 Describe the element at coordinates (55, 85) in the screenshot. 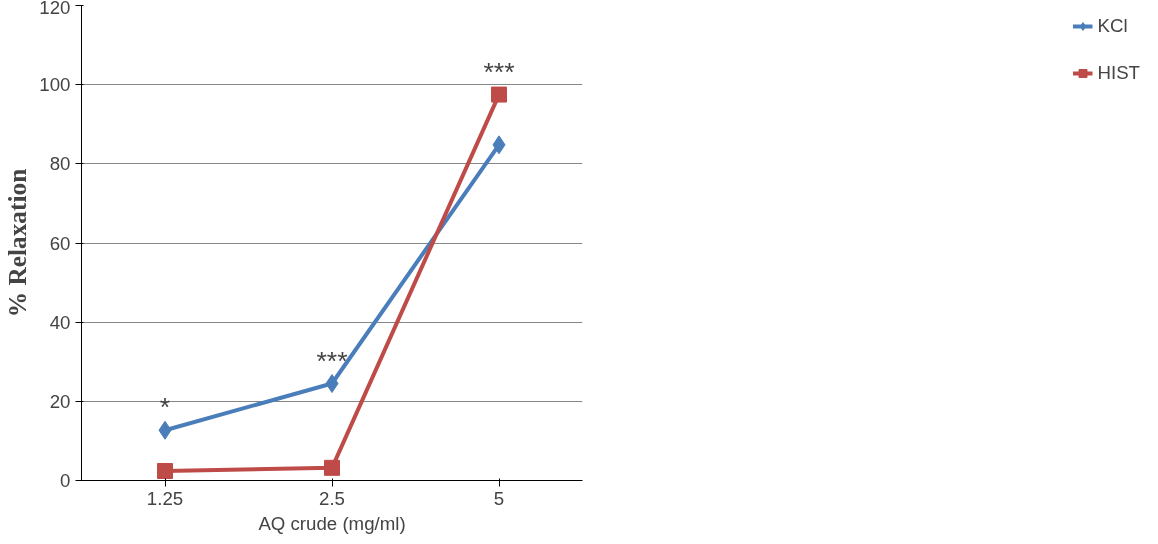

I see `y-tick-label: 100` at that location.